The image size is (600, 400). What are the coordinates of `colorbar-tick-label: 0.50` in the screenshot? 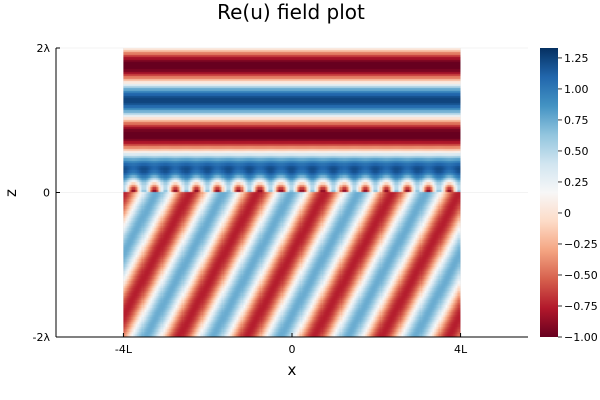 It's located at (576, 151).